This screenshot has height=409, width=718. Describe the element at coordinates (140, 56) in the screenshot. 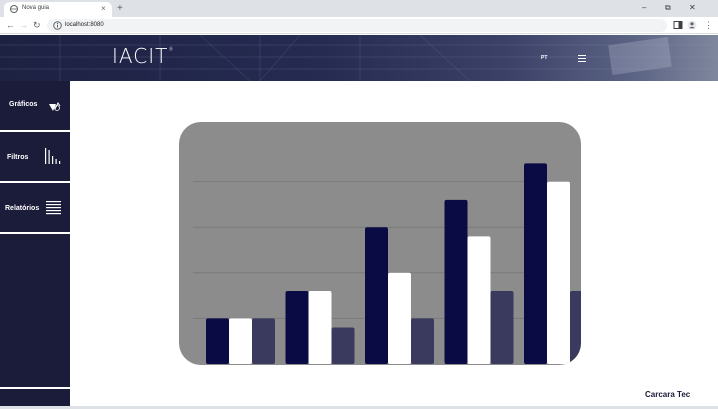

I see `logo-text: IACIT` at that location.